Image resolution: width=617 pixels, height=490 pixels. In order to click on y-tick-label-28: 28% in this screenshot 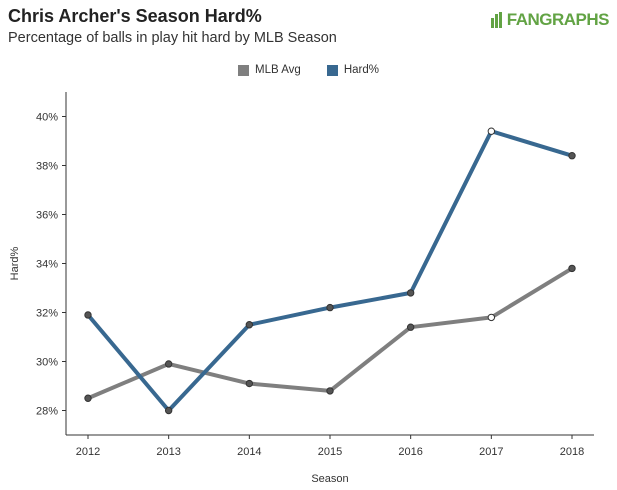, I will do `click(47, 412)`.